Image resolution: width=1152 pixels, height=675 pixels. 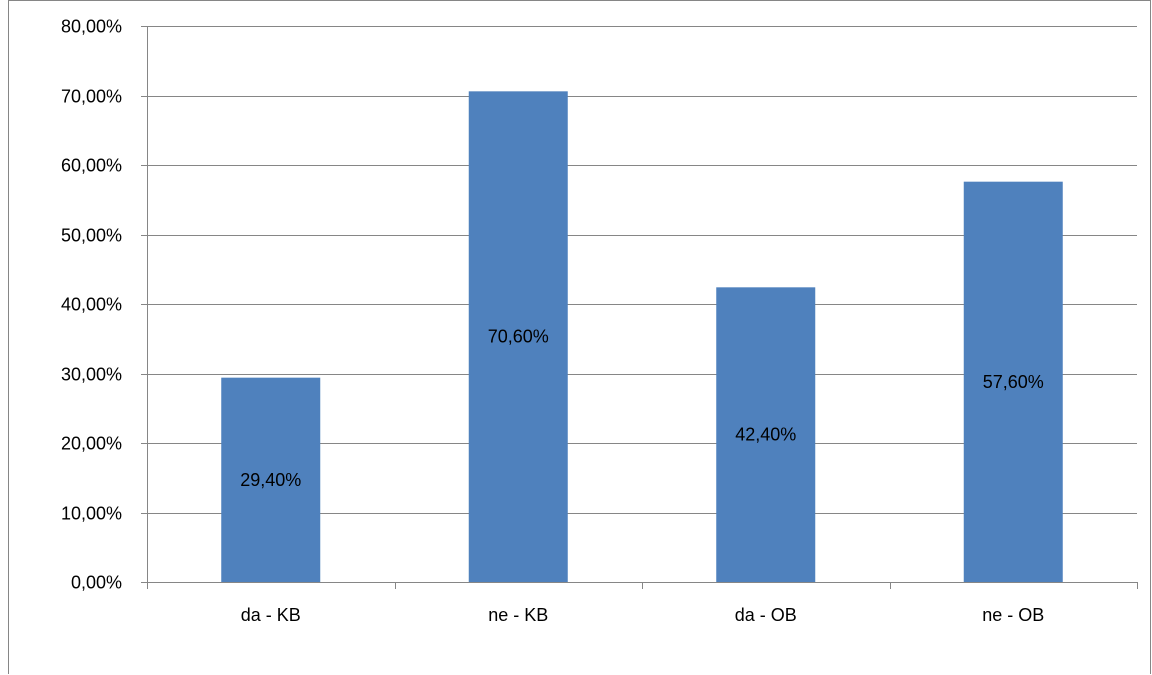 I want to click on y-tick-label: 40,00%, so click(x=91, y=305).